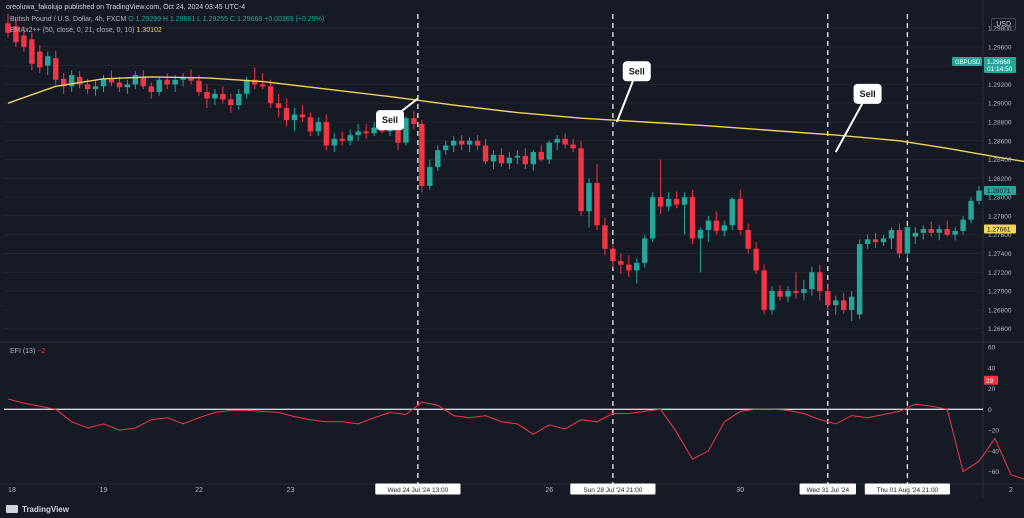 The image size is (1024, 518). What do you see at coordinates (1000, 292) in the screenshot?
I see `price-tick-label: 1.27000` at bounding box center [1000, 292].